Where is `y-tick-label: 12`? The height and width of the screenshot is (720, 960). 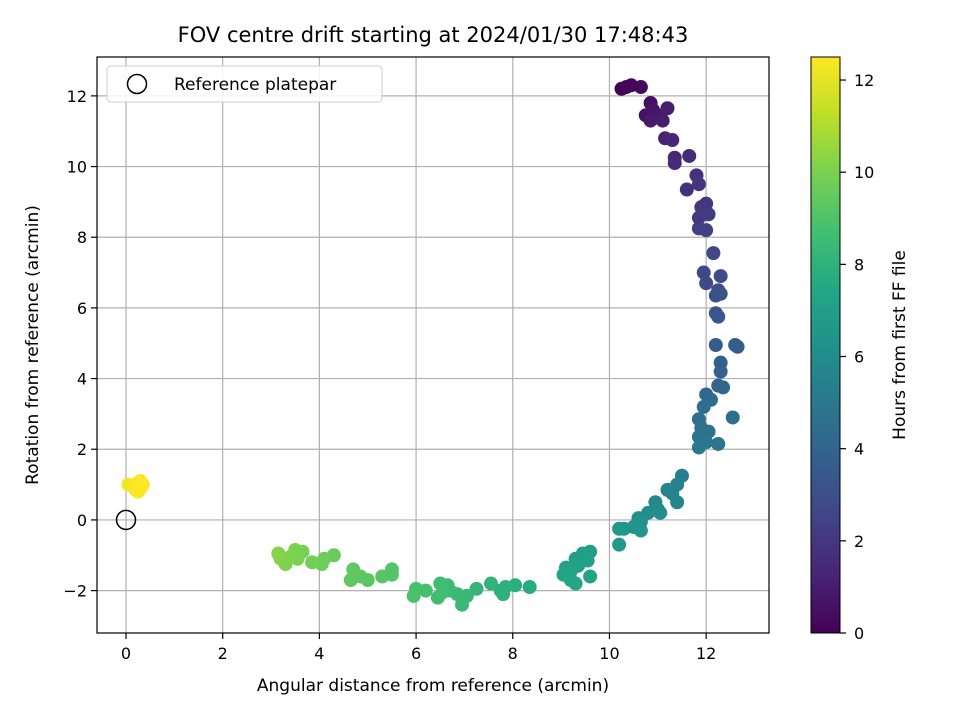
y-tick-label: 12 is located at coordinates (77, 96).